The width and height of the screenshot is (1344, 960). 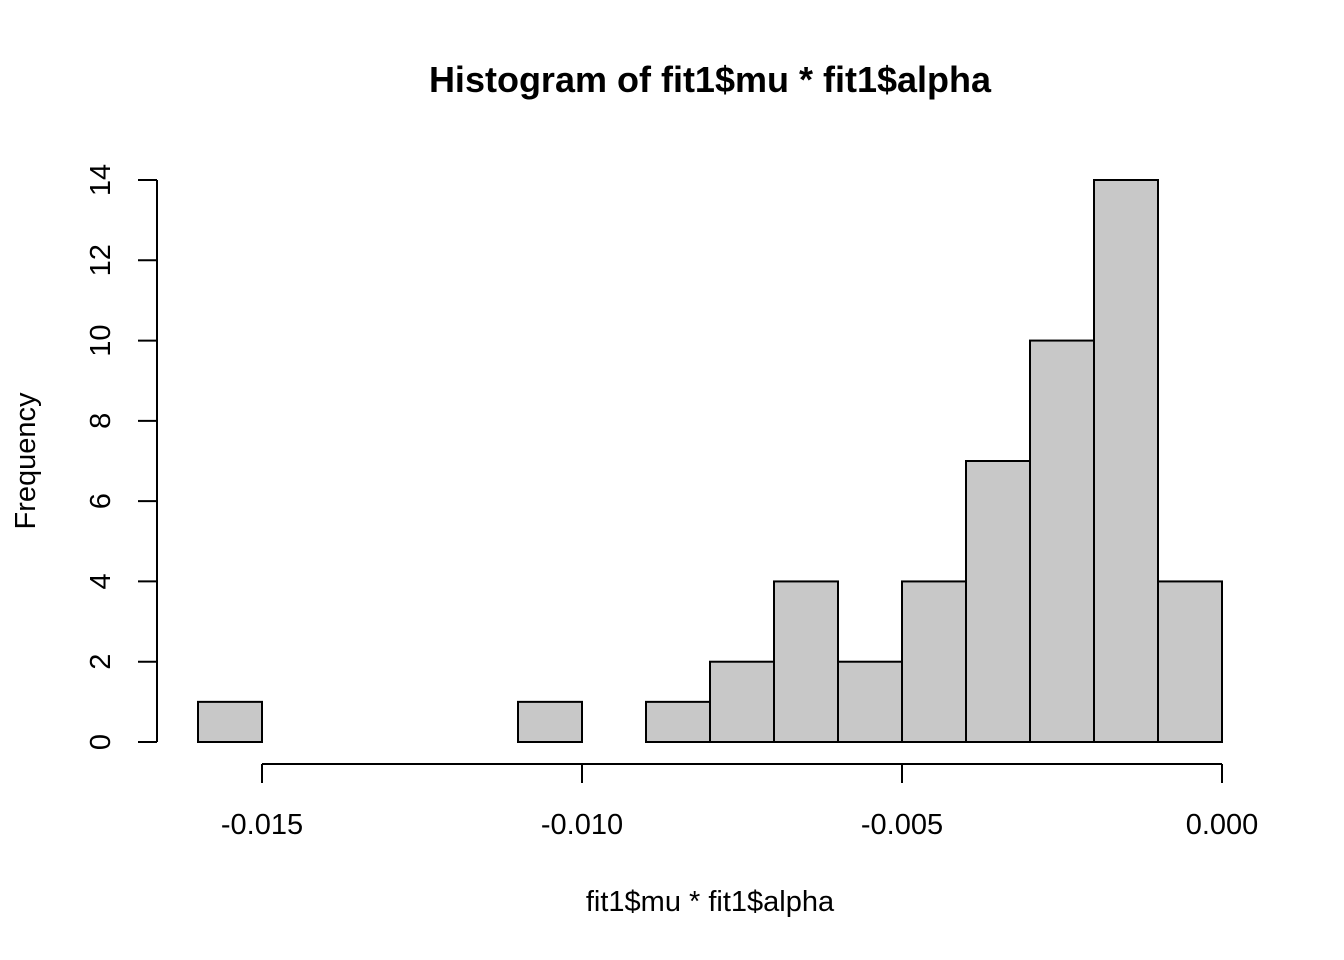 What do you see at coordinates (262, 825) in the screenshot?
I see `x-tick-label: -0.015` at bounding box center [262, 825].